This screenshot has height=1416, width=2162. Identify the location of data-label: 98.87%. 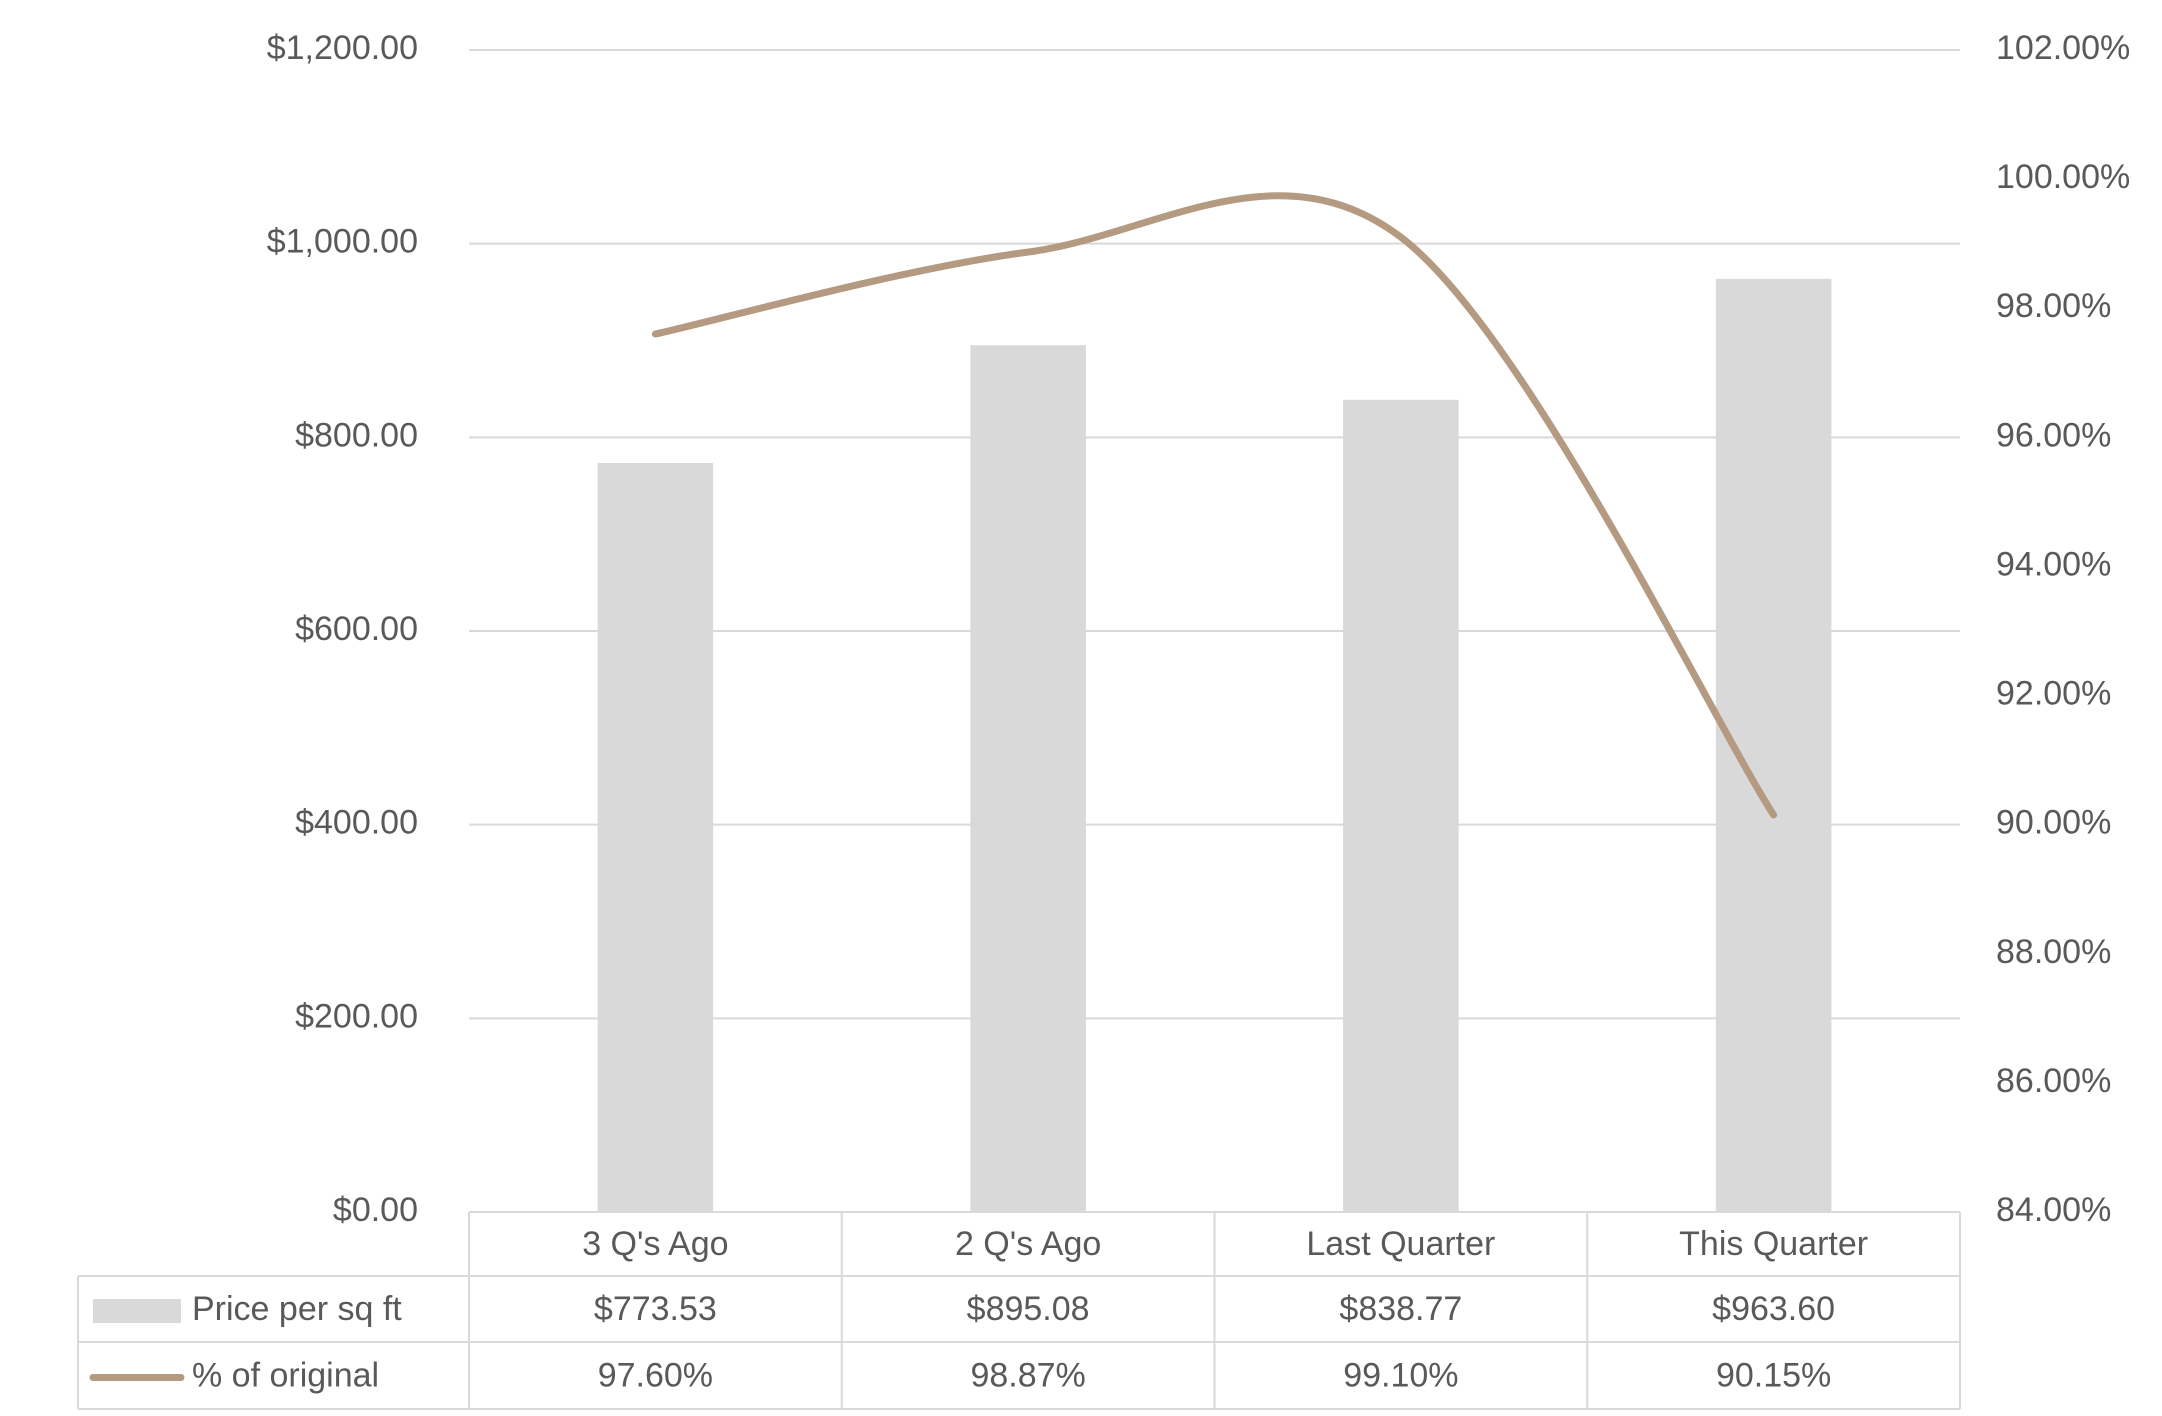
(1027, 1375).